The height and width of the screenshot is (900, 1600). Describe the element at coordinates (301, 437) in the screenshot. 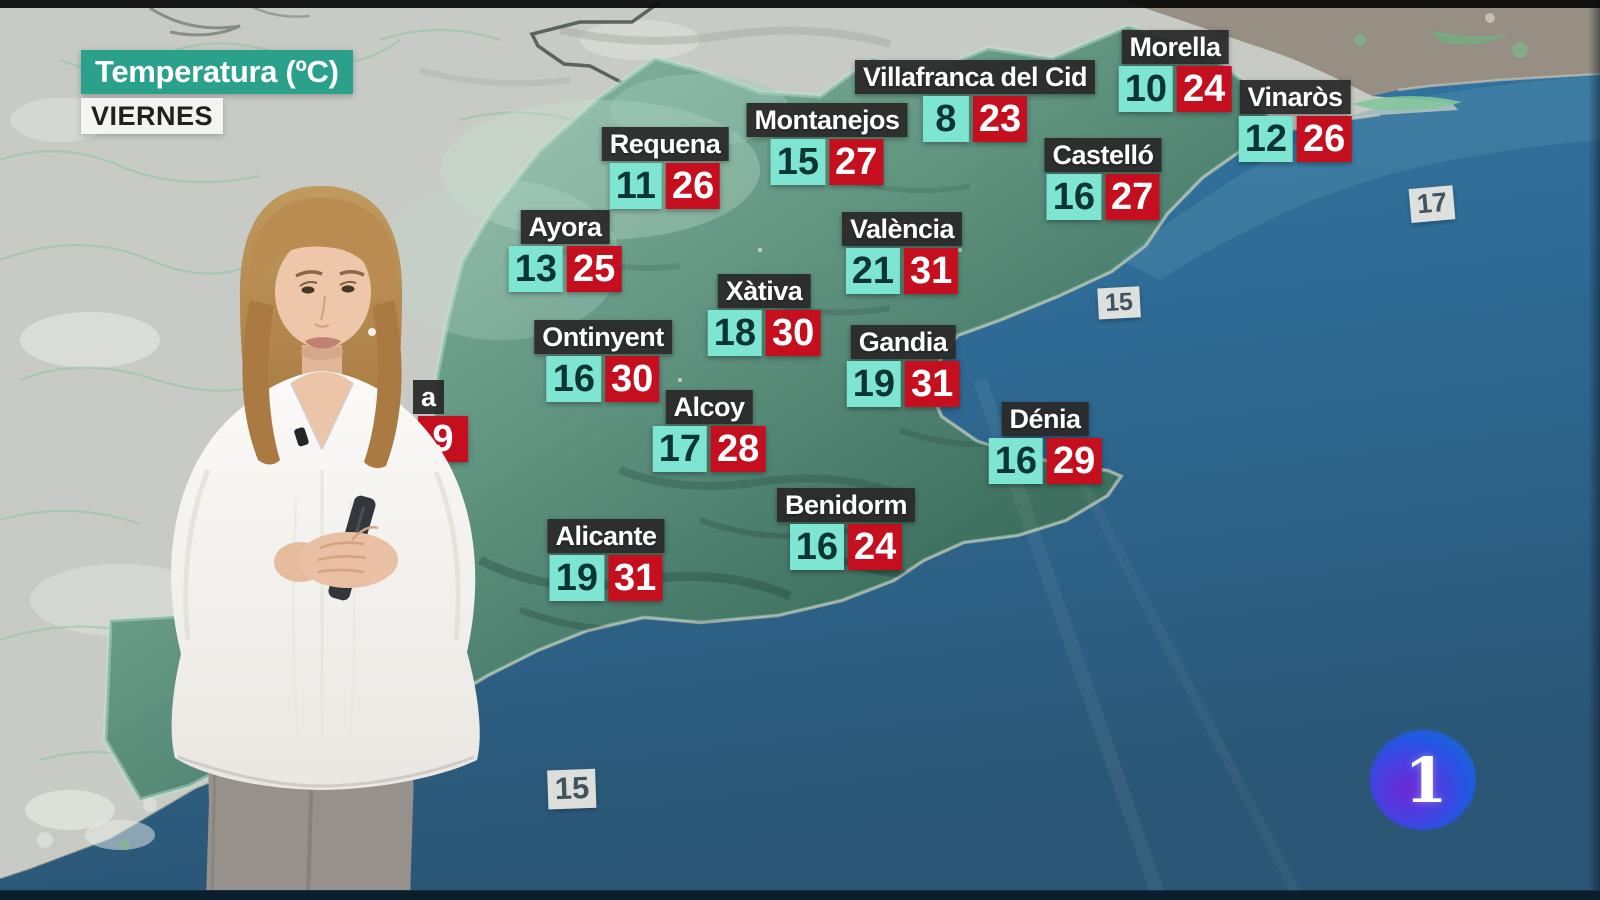

I see `lapel-microphone` at that location.